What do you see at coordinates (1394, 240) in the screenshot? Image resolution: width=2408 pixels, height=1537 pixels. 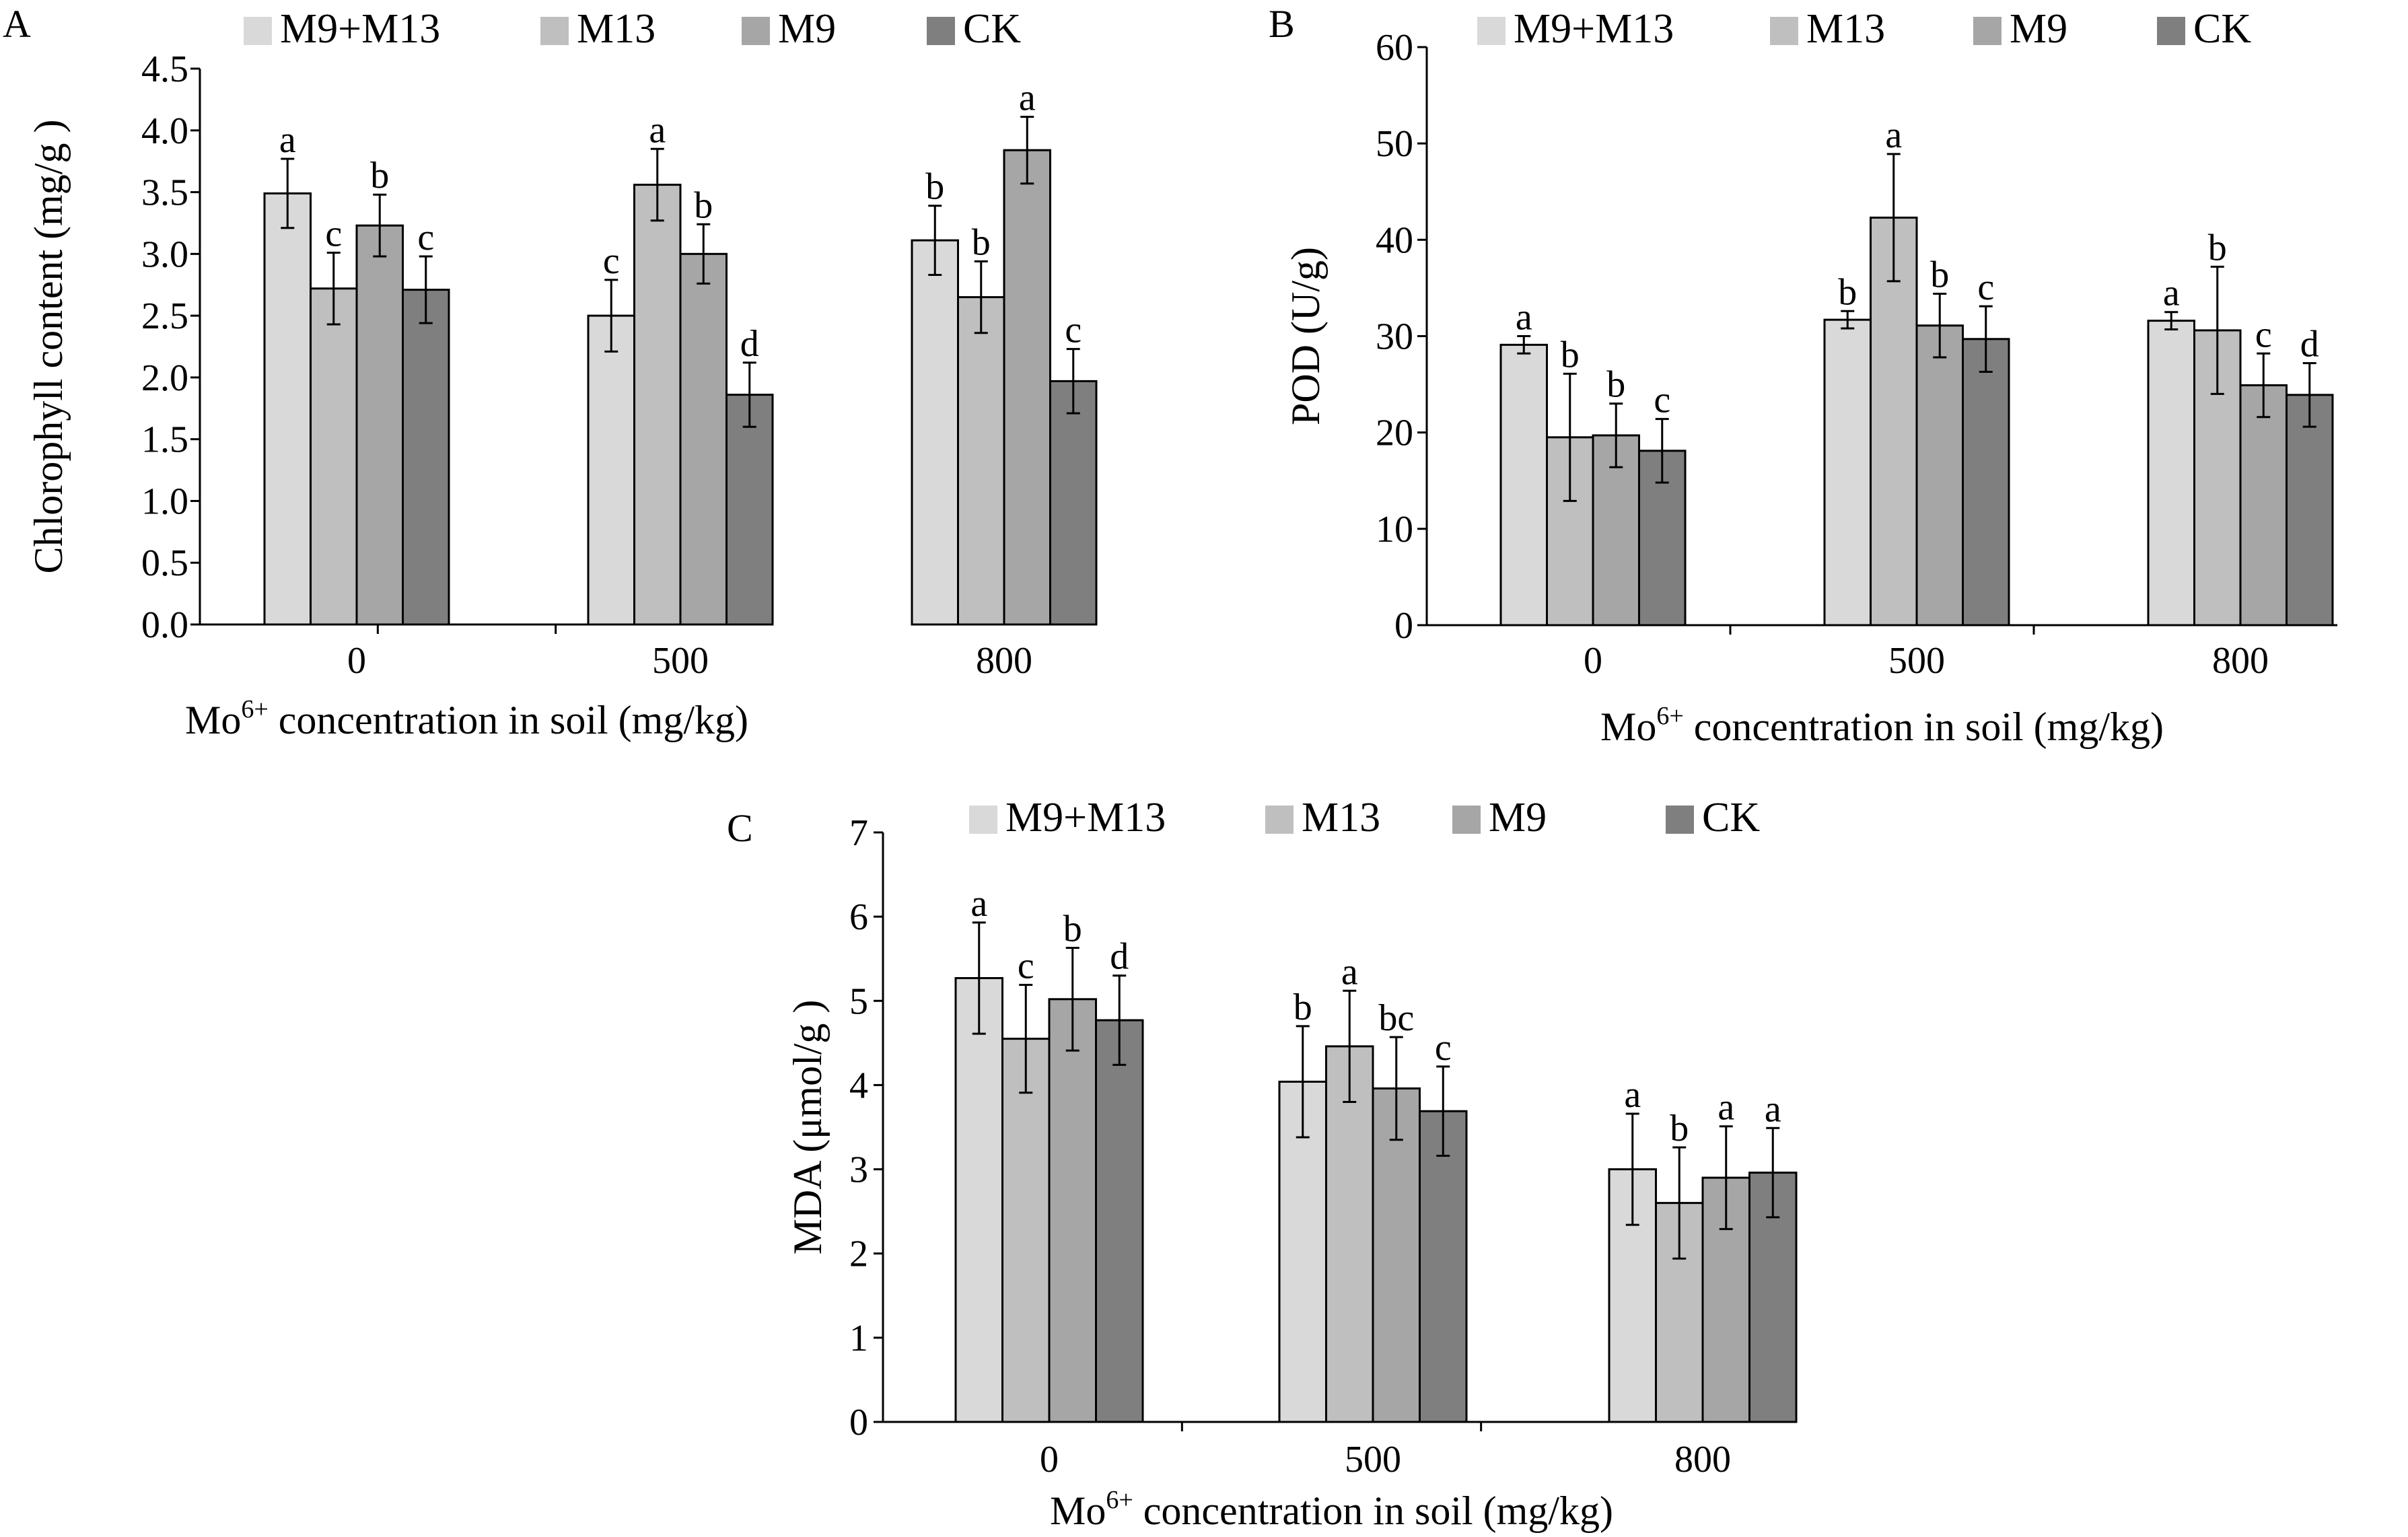 I see `y-tick-label: 40` at bounding box center [1394, 240].